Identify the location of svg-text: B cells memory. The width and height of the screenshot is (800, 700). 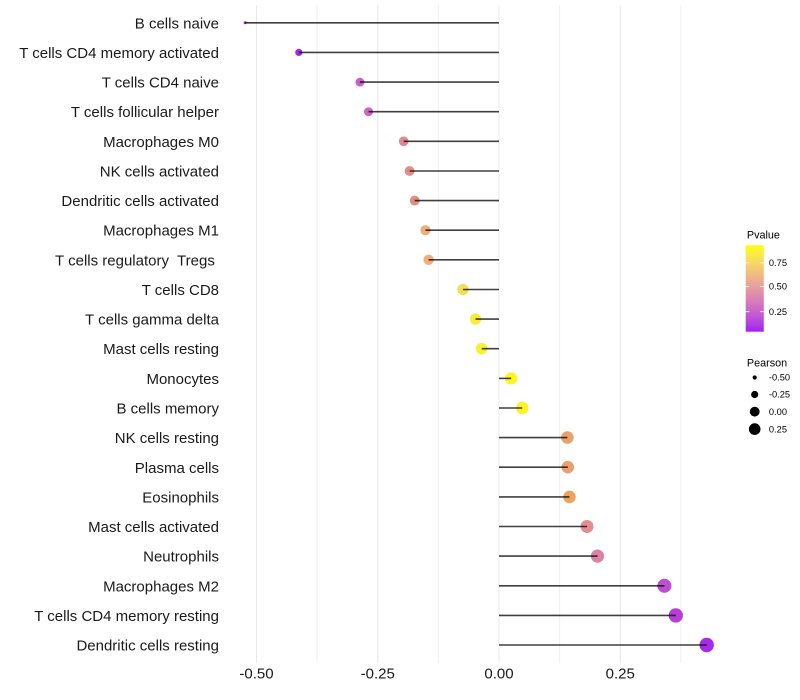
(167, 409).